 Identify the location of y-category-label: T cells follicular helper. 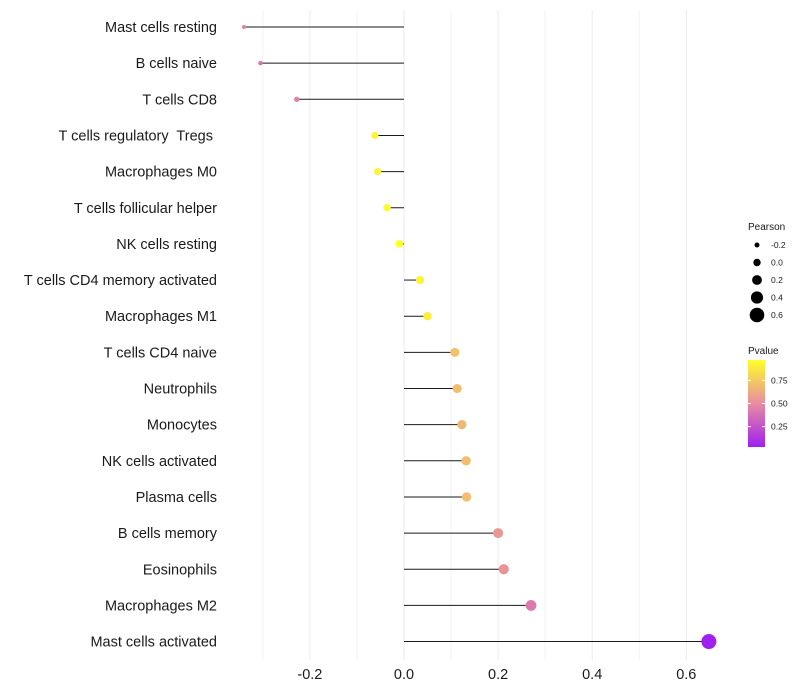
(145, 209).